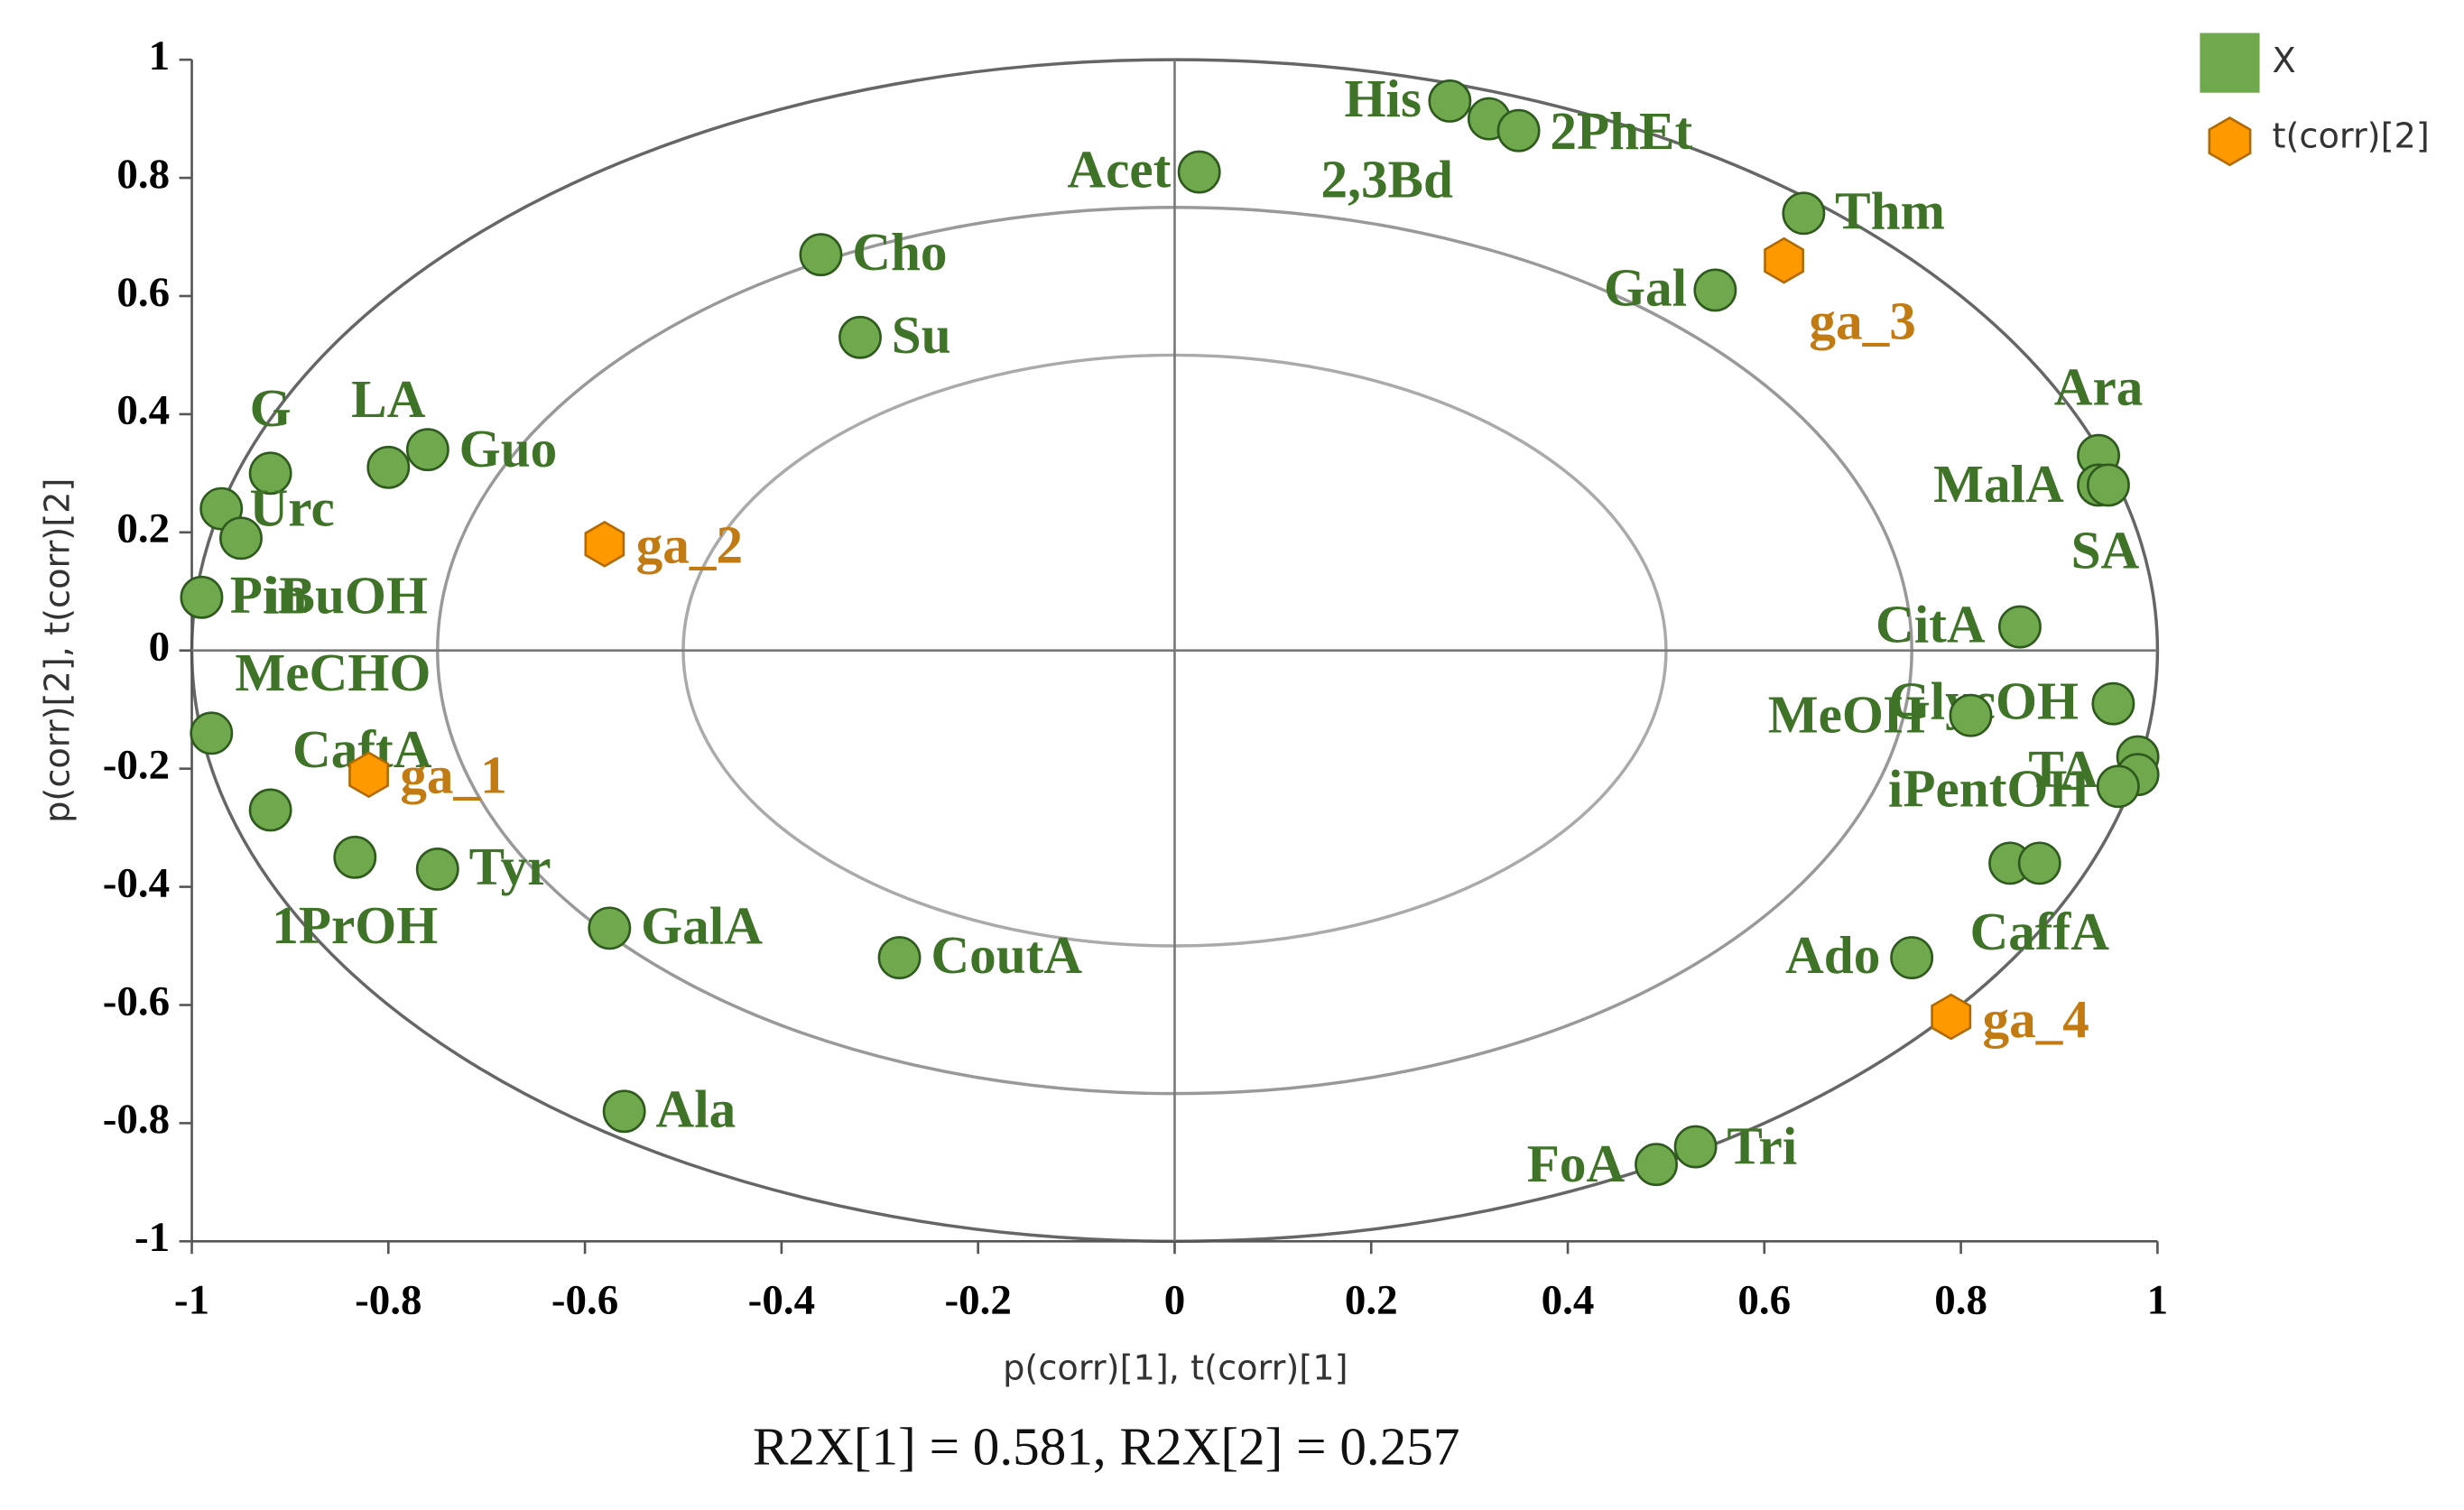  I want to click on point-label: MeCHO, so click(333, 672).